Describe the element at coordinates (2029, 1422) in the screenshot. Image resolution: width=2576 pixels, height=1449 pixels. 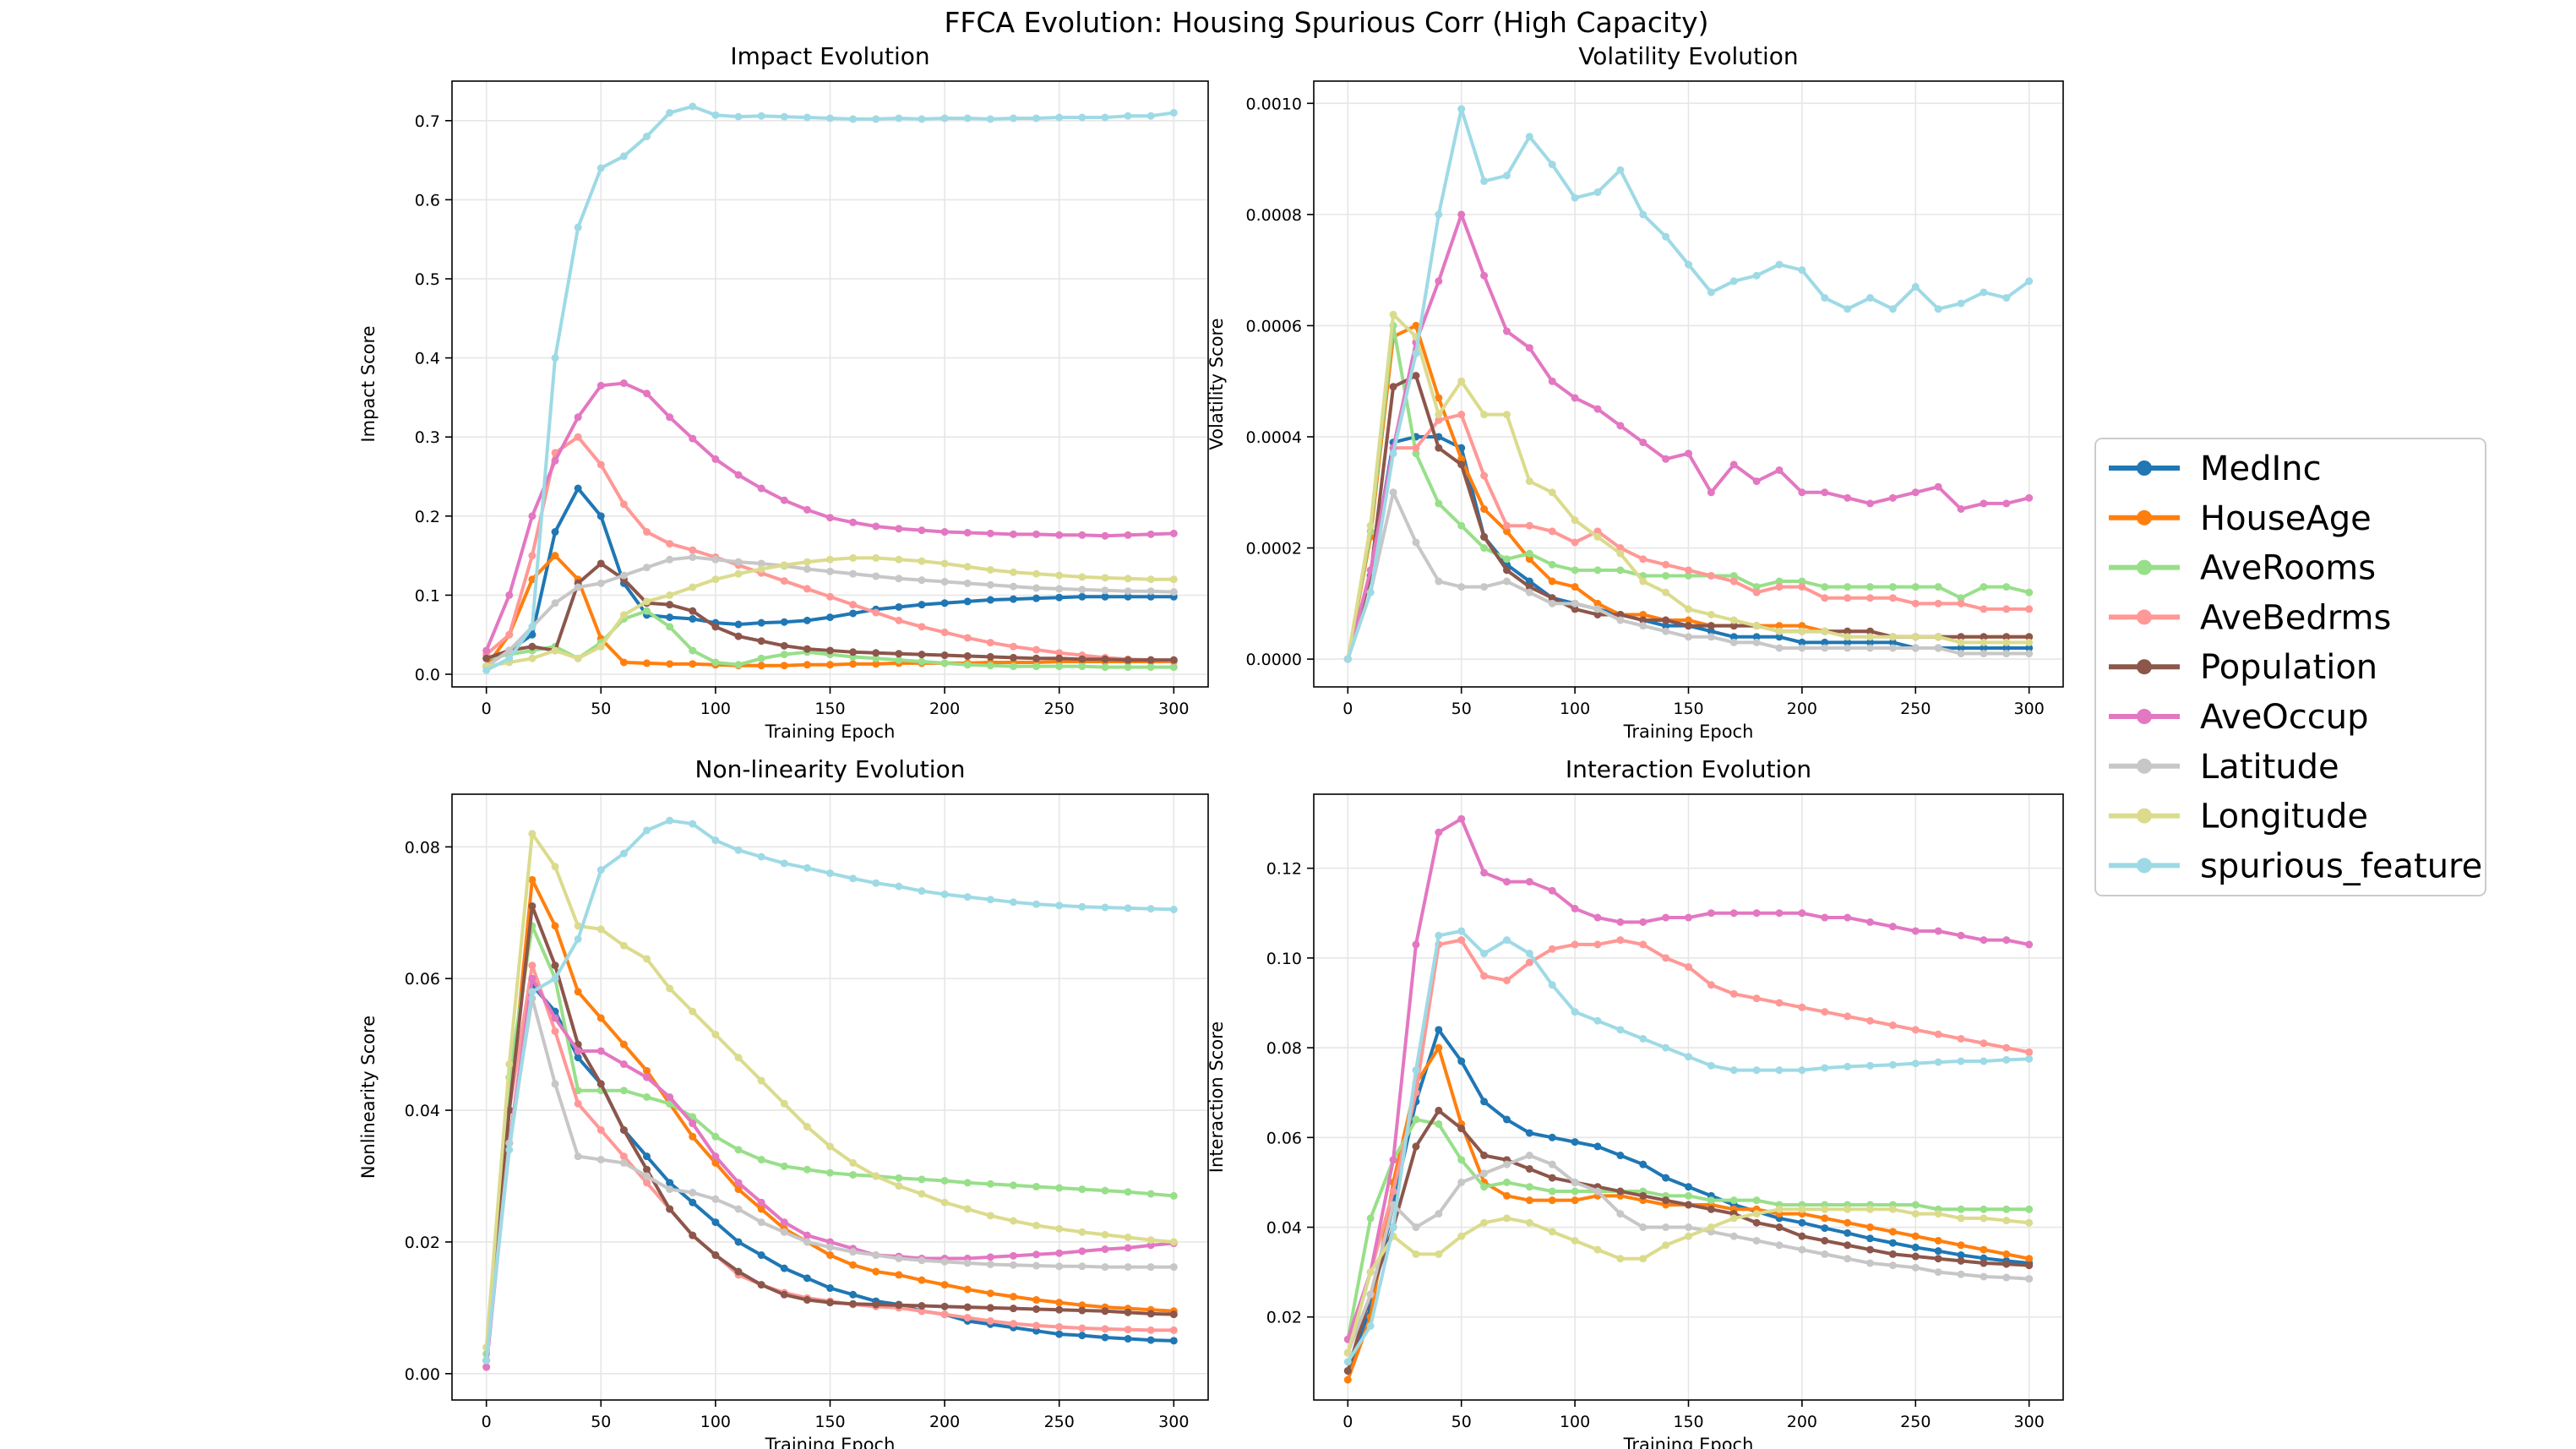
I see `x-tick-label: 300` at that location.